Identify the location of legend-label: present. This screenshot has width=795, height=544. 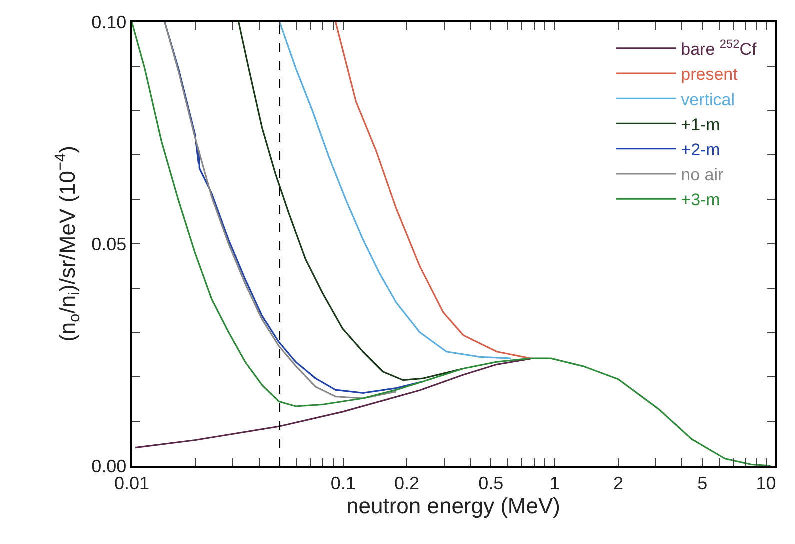
(709, 74).